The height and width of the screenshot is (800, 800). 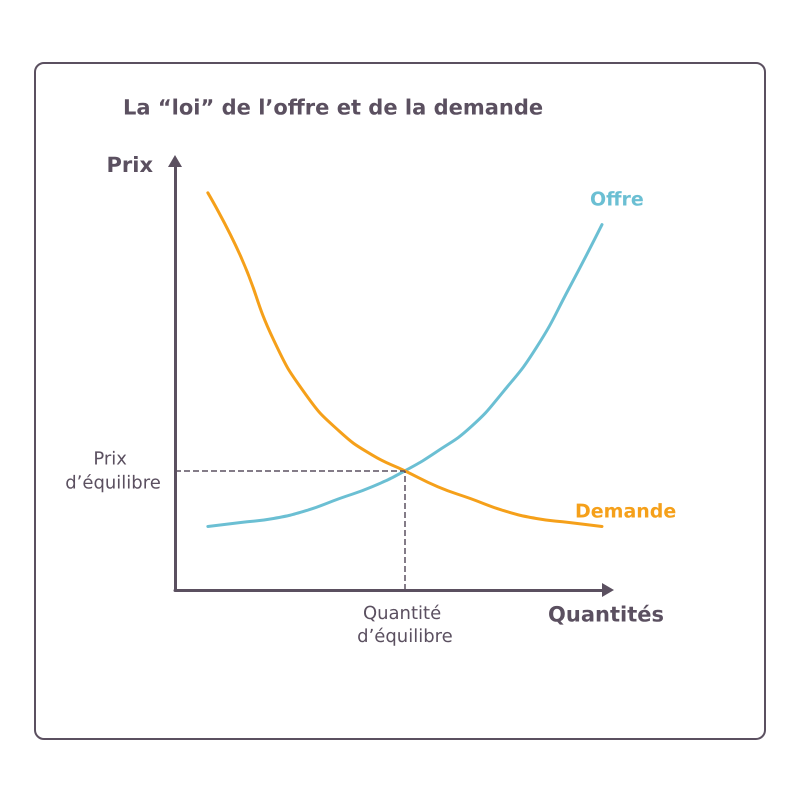 I want to click on text: Quantité d’équilibre, so click(x=405, y=625).